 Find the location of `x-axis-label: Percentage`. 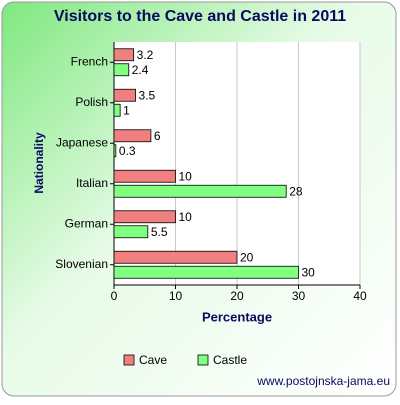

x-axis-label: Percentage is located at coordinates (237, 316).